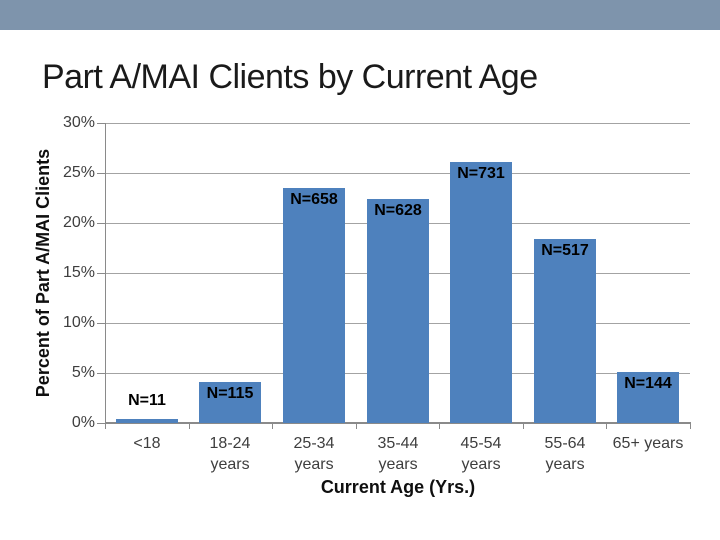  Describe the element at coordinates (78, 172) in the screenshot. I see `y-tick-label: 25%` at that location.